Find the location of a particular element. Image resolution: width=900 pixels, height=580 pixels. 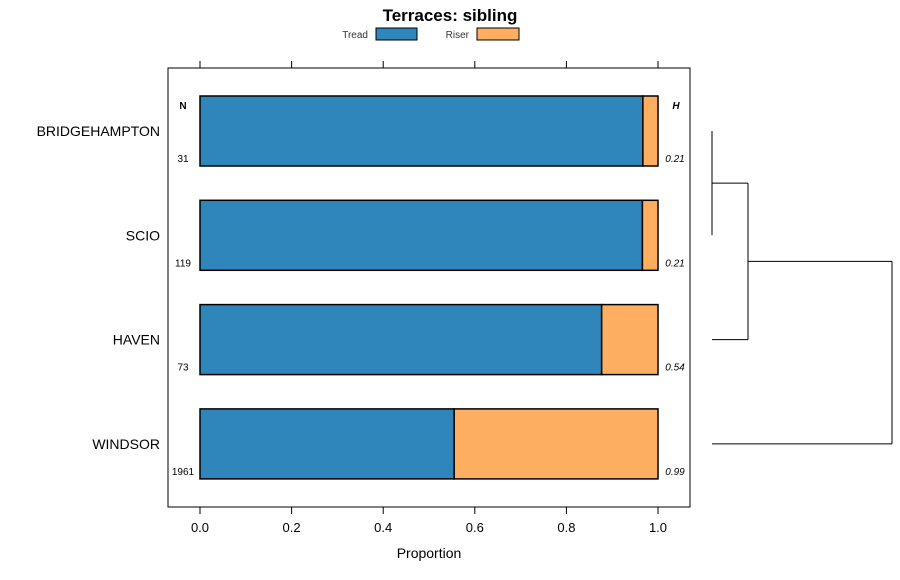

category-label: WINDSOR is located at coordinates (126, 444).